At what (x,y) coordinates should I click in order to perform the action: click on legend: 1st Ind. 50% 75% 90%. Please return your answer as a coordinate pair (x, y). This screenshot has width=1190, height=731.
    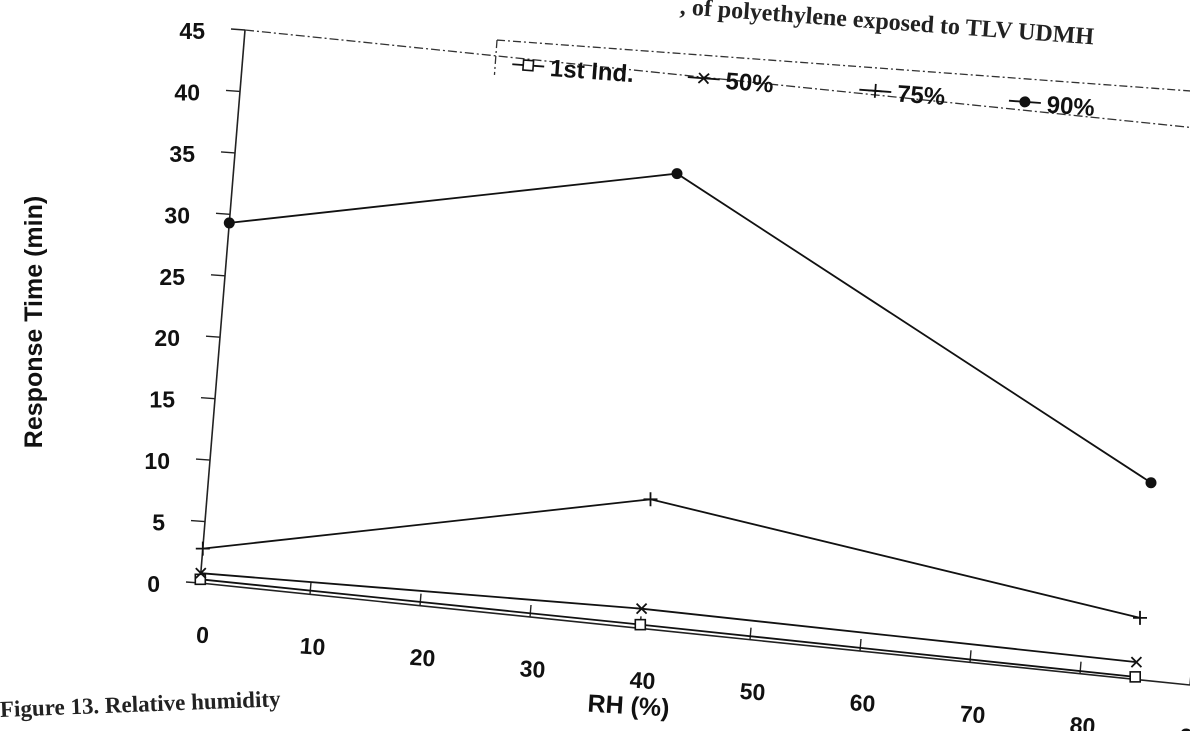
    Looking at the image, I should click on (841, 80).